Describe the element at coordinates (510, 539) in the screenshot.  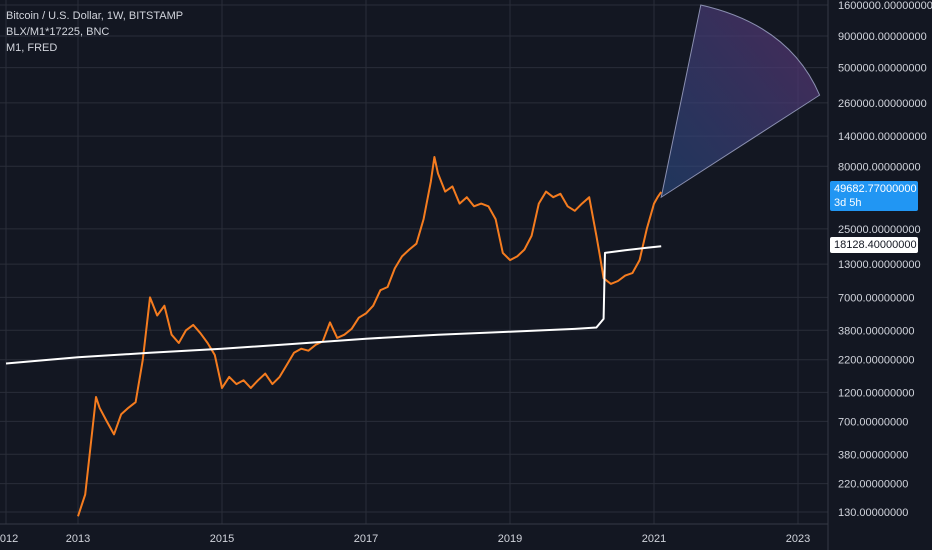
I see `x-tick-label-4: 2019` at that location.